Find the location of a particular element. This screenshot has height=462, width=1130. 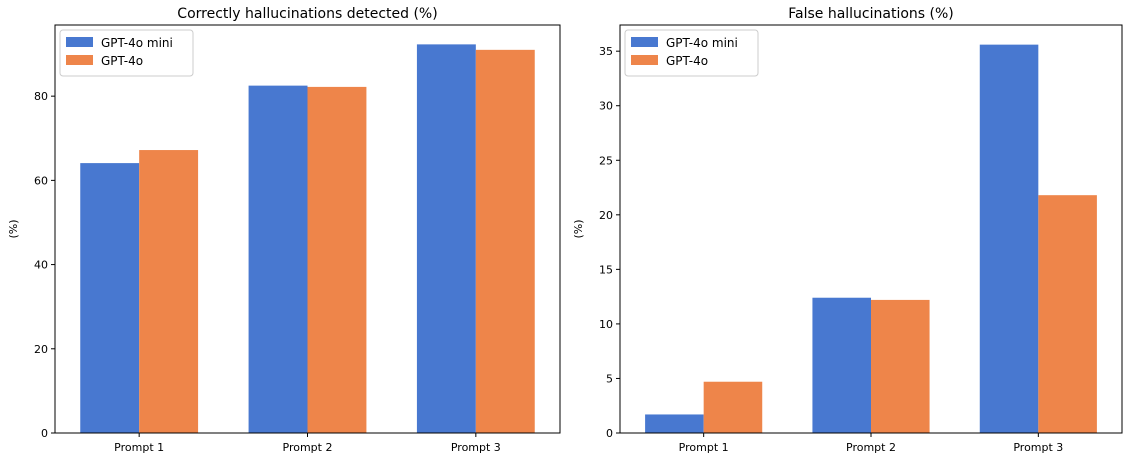

bar-2-s1-c3 is located at coordinates (1009, 239).